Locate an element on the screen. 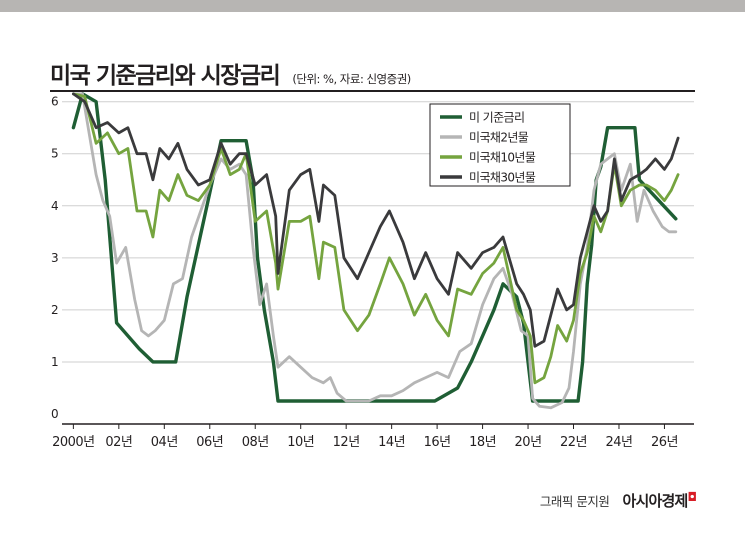 Image resolution: width=745 pixels, height=538 pixels. y-tick-label: 3 is located at coordinates (55, 258).